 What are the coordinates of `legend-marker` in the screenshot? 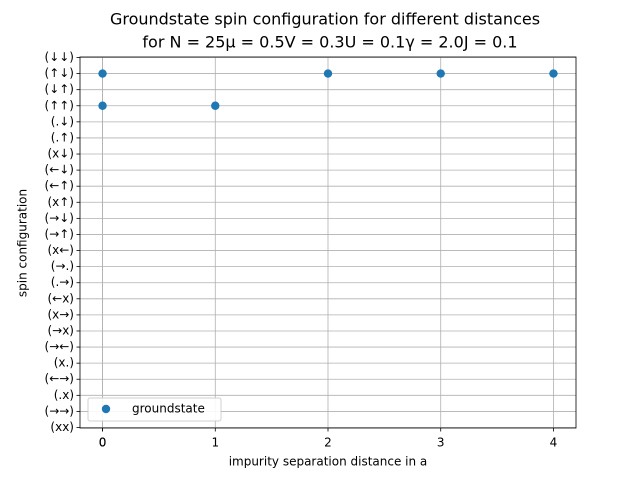 It's located at (106, 409).